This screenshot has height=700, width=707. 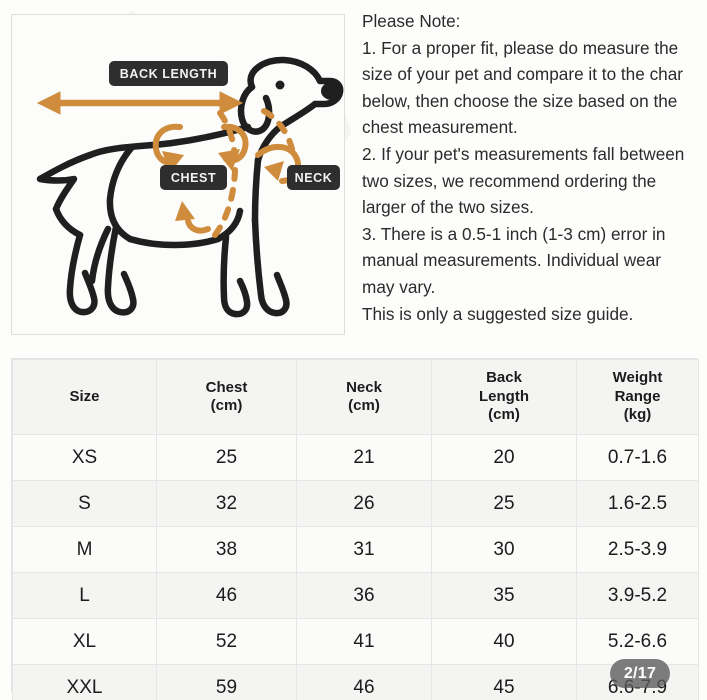 What do you see at coordinates (364, 457) in the screenshot?
I see `cell-neck: 21` at bounding box center [364, 457].